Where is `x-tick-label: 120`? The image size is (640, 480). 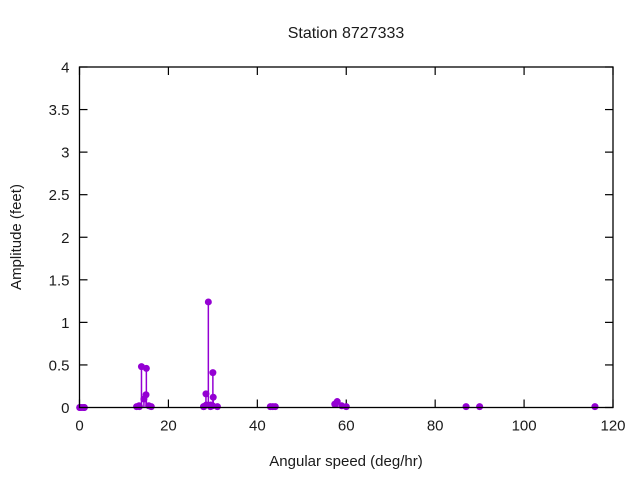 x-tick-label: 120 is located at coordinates (612, 426).